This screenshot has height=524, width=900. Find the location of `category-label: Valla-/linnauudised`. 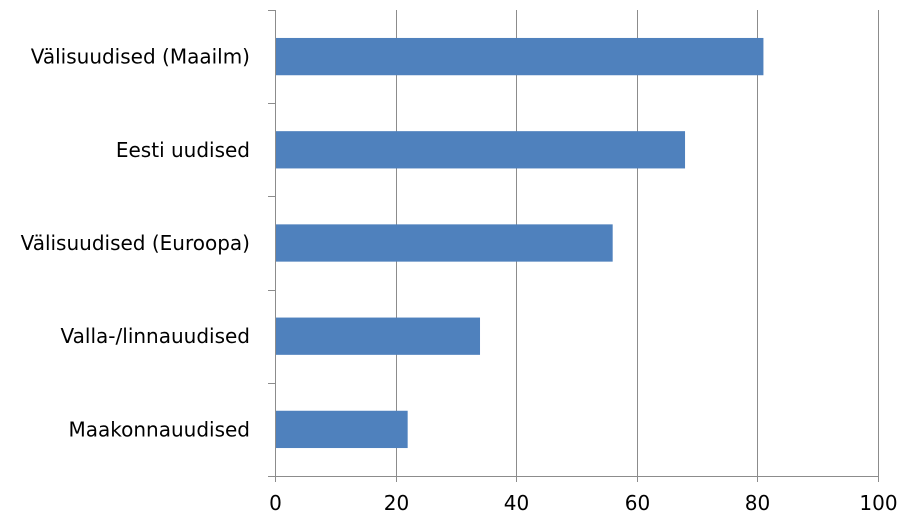

category-label: Valla-/linnauudised is located at coordinates (155, 336).